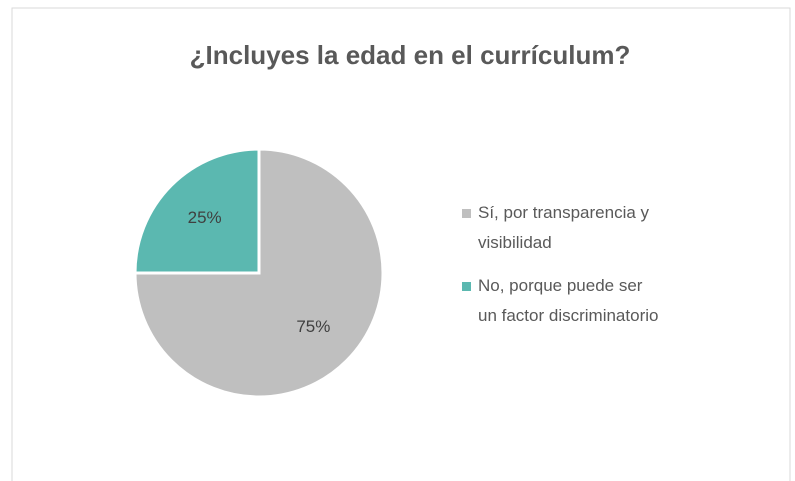 The width and height of the screenshot is (795, 481). Describe the element at coordinates (410, 55) in the screenshot. I see `chart-title: ¿Incluyes la edad en el currículum?` at that location.